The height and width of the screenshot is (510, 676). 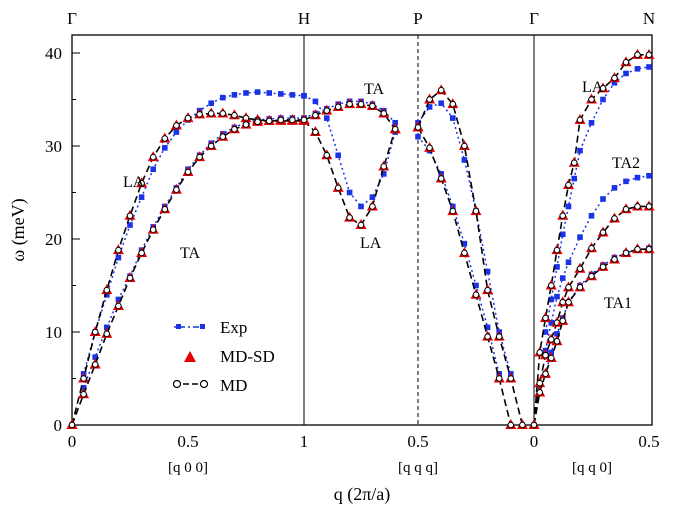 I want to click on legend: Exp MD-SD MD, so click(x=223, y=356).